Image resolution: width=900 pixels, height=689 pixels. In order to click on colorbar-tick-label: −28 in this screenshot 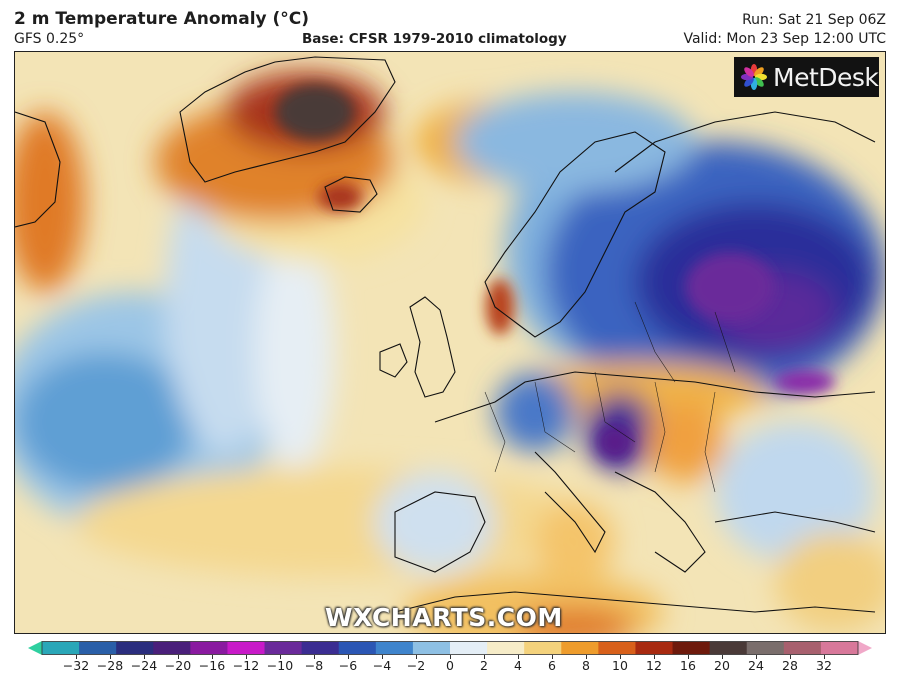, I will do `click(110, 665)`.